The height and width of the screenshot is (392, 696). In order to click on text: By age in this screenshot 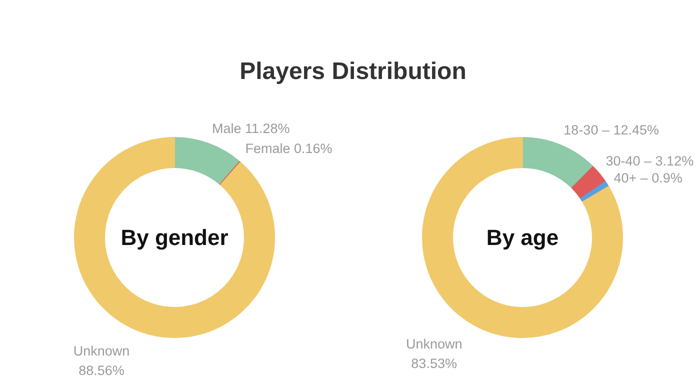, I will do `click(522, 237)`.